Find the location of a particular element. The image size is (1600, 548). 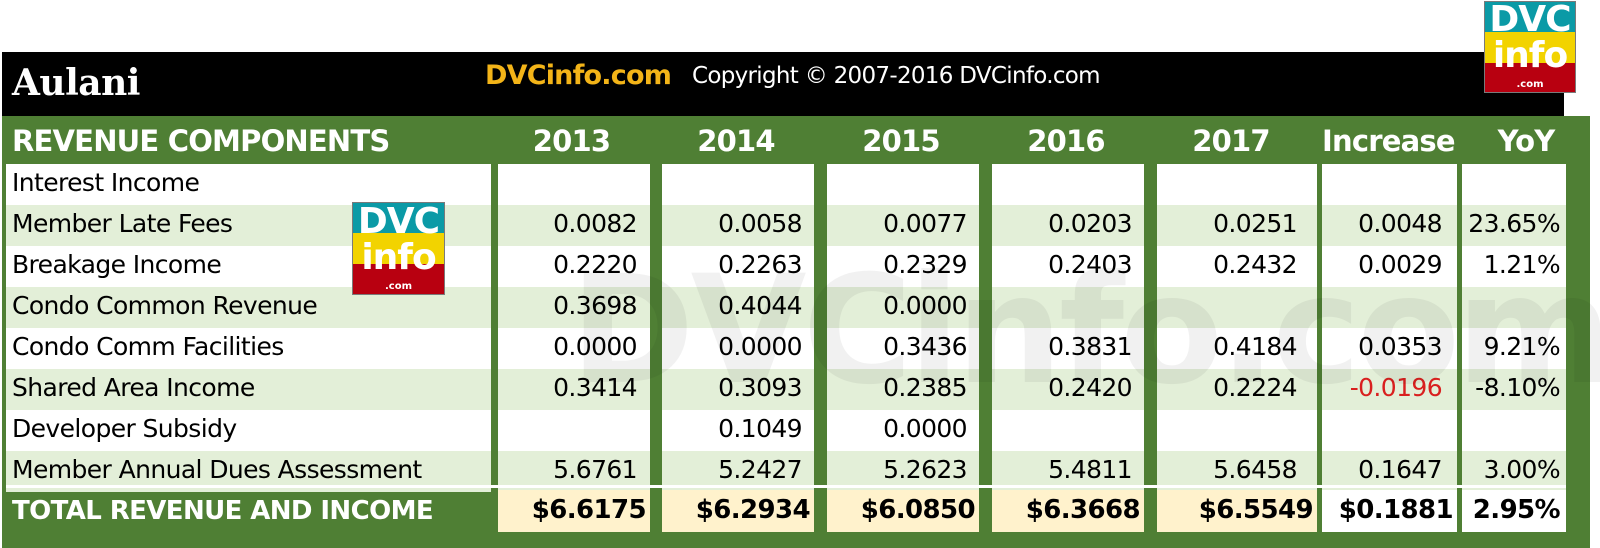

dvcinfo-logo-inline: DVC info .com is located at coordinates (398, 248).